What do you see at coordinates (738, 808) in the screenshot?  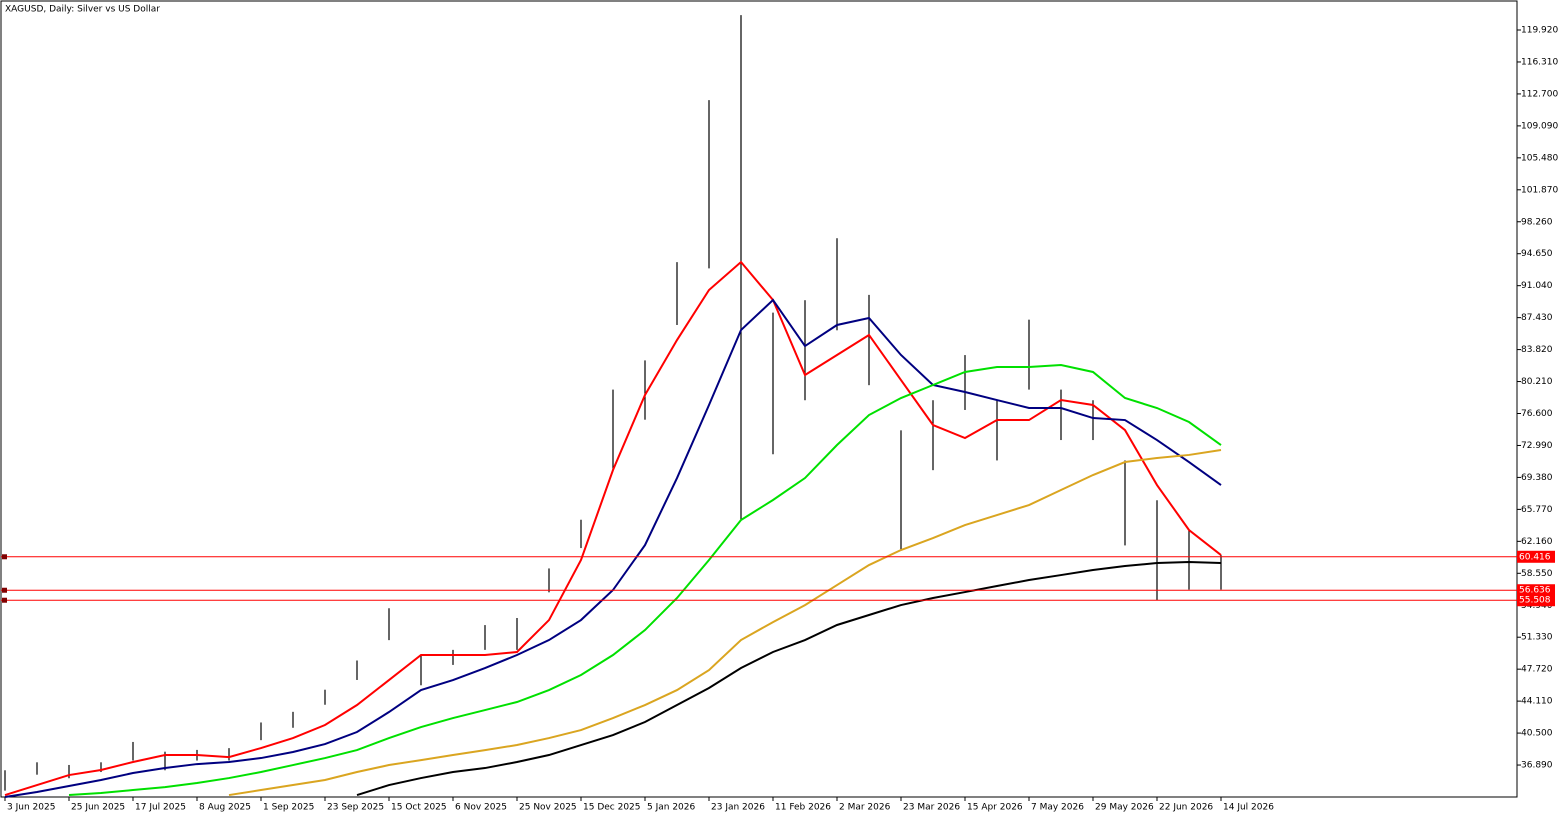 I see `x-tick-label: 23 Jan 2026` at bounding box center [738, 808].